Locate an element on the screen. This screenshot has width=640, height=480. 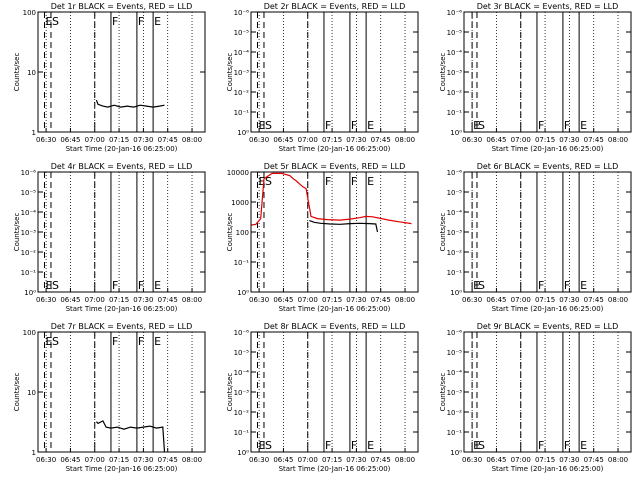
panel-title: Det 6r BLACK = Events, RED = LLD is located at coordinates (548, 166).